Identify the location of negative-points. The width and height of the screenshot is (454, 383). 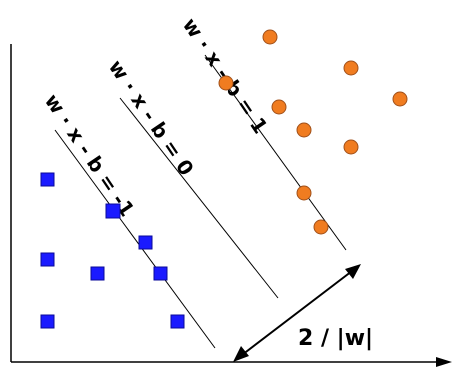
(112, 250).